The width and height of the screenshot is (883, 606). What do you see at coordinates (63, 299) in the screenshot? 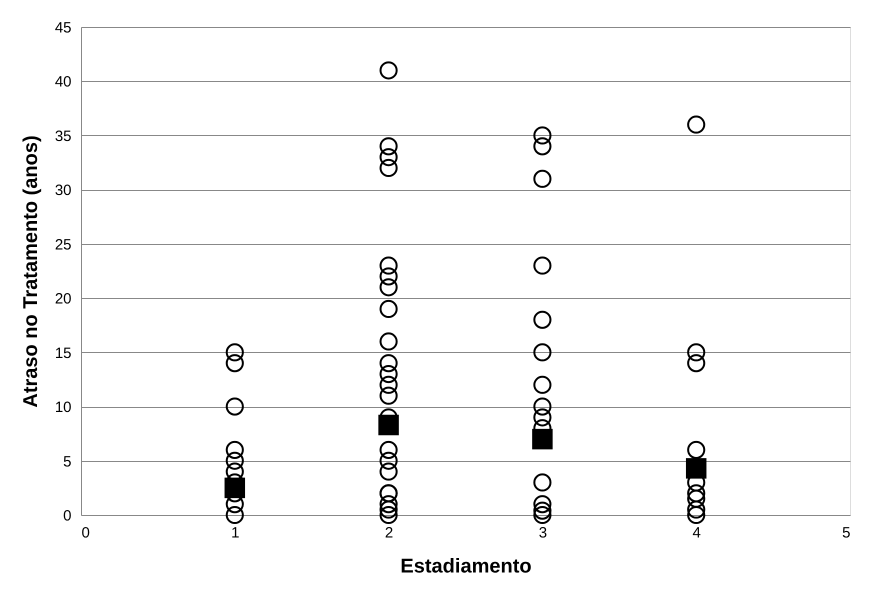
I see `y-tick-label: 20` at bounding box center [63, 299].